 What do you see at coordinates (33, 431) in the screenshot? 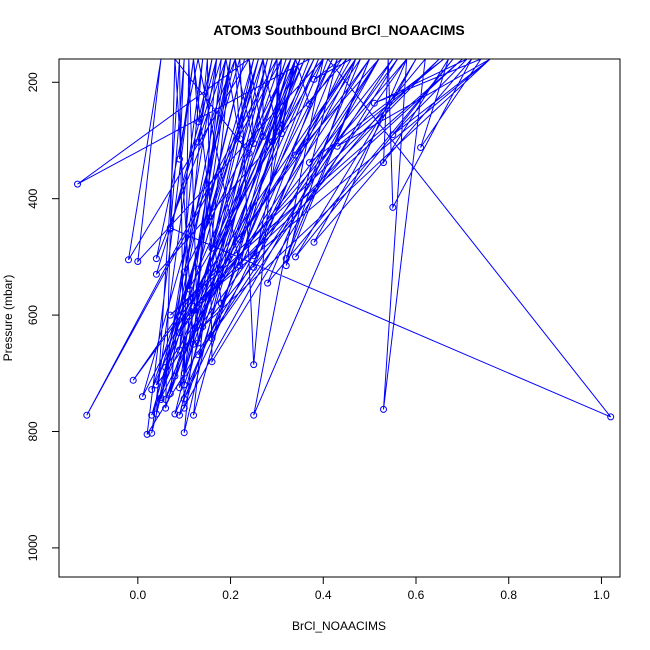
I see `y-tick-label: 800` at bounding box center [33, 431].